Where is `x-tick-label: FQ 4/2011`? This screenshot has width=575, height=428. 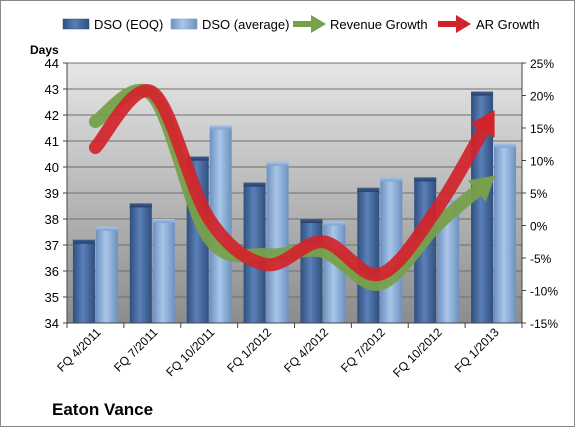 x-tick-label: FQ 4/2011 is located at coordinates (79, 350).